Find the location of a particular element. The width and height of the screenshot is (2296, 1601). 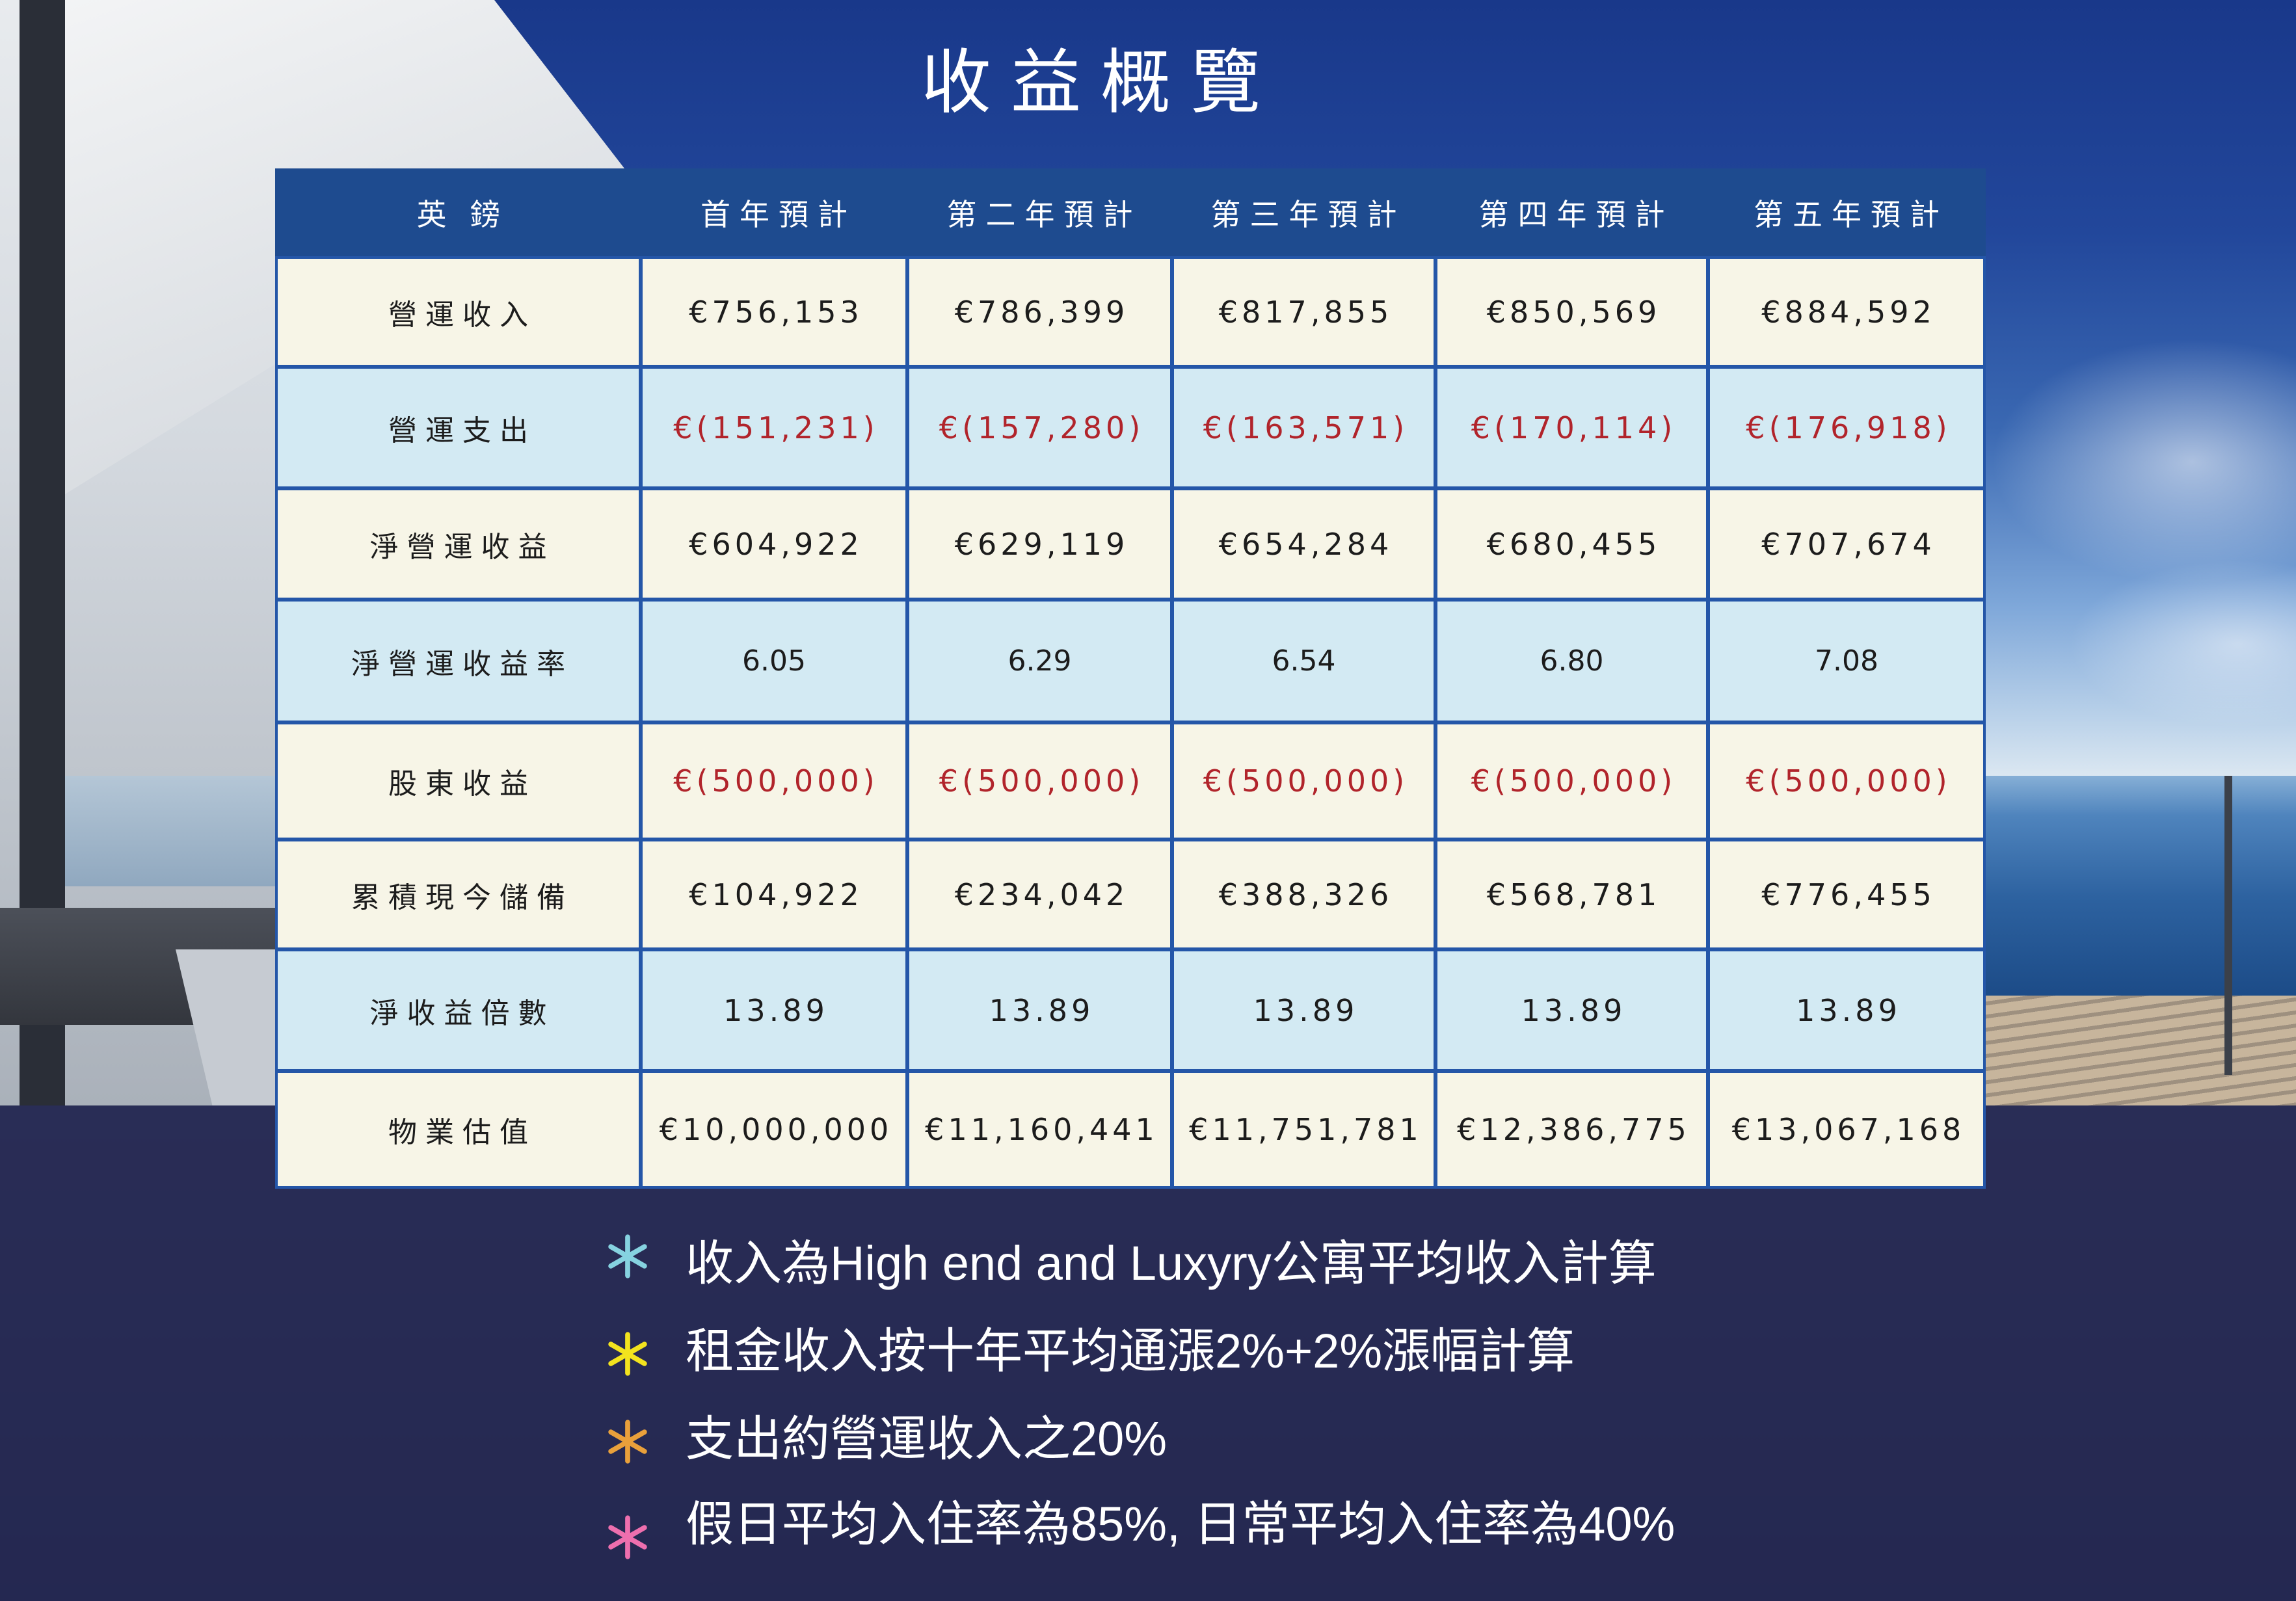

note-item: 租金收入按十年平均通漲2%+2%漲幅計算 is located at coordinates (1090, 1347).